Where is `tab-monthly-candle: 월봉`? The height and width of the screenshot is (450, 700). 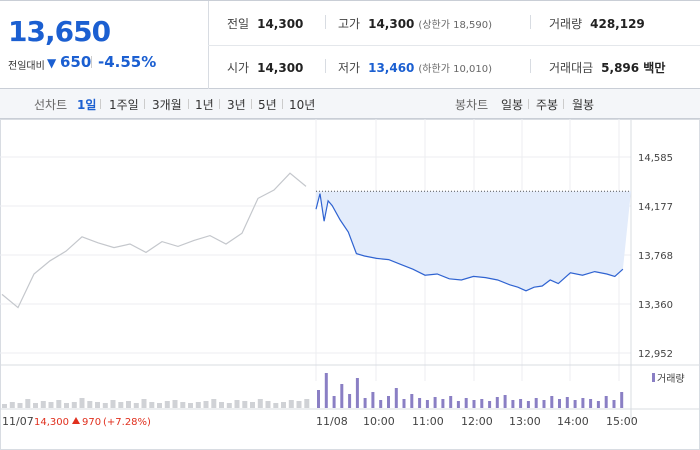
tab-monthly-candle: 월봉 is located at coordinates (583, 105).